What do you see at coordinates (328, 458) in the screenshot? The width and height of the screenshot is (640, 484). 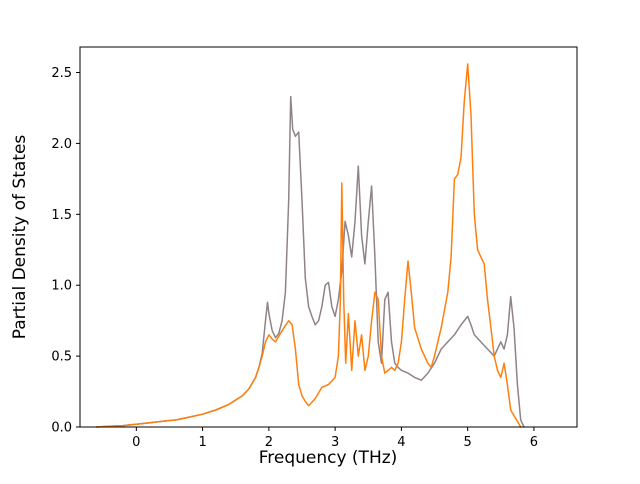 I see `x-axis-label: Frequency (THz)` at bounding box center [328, 458].